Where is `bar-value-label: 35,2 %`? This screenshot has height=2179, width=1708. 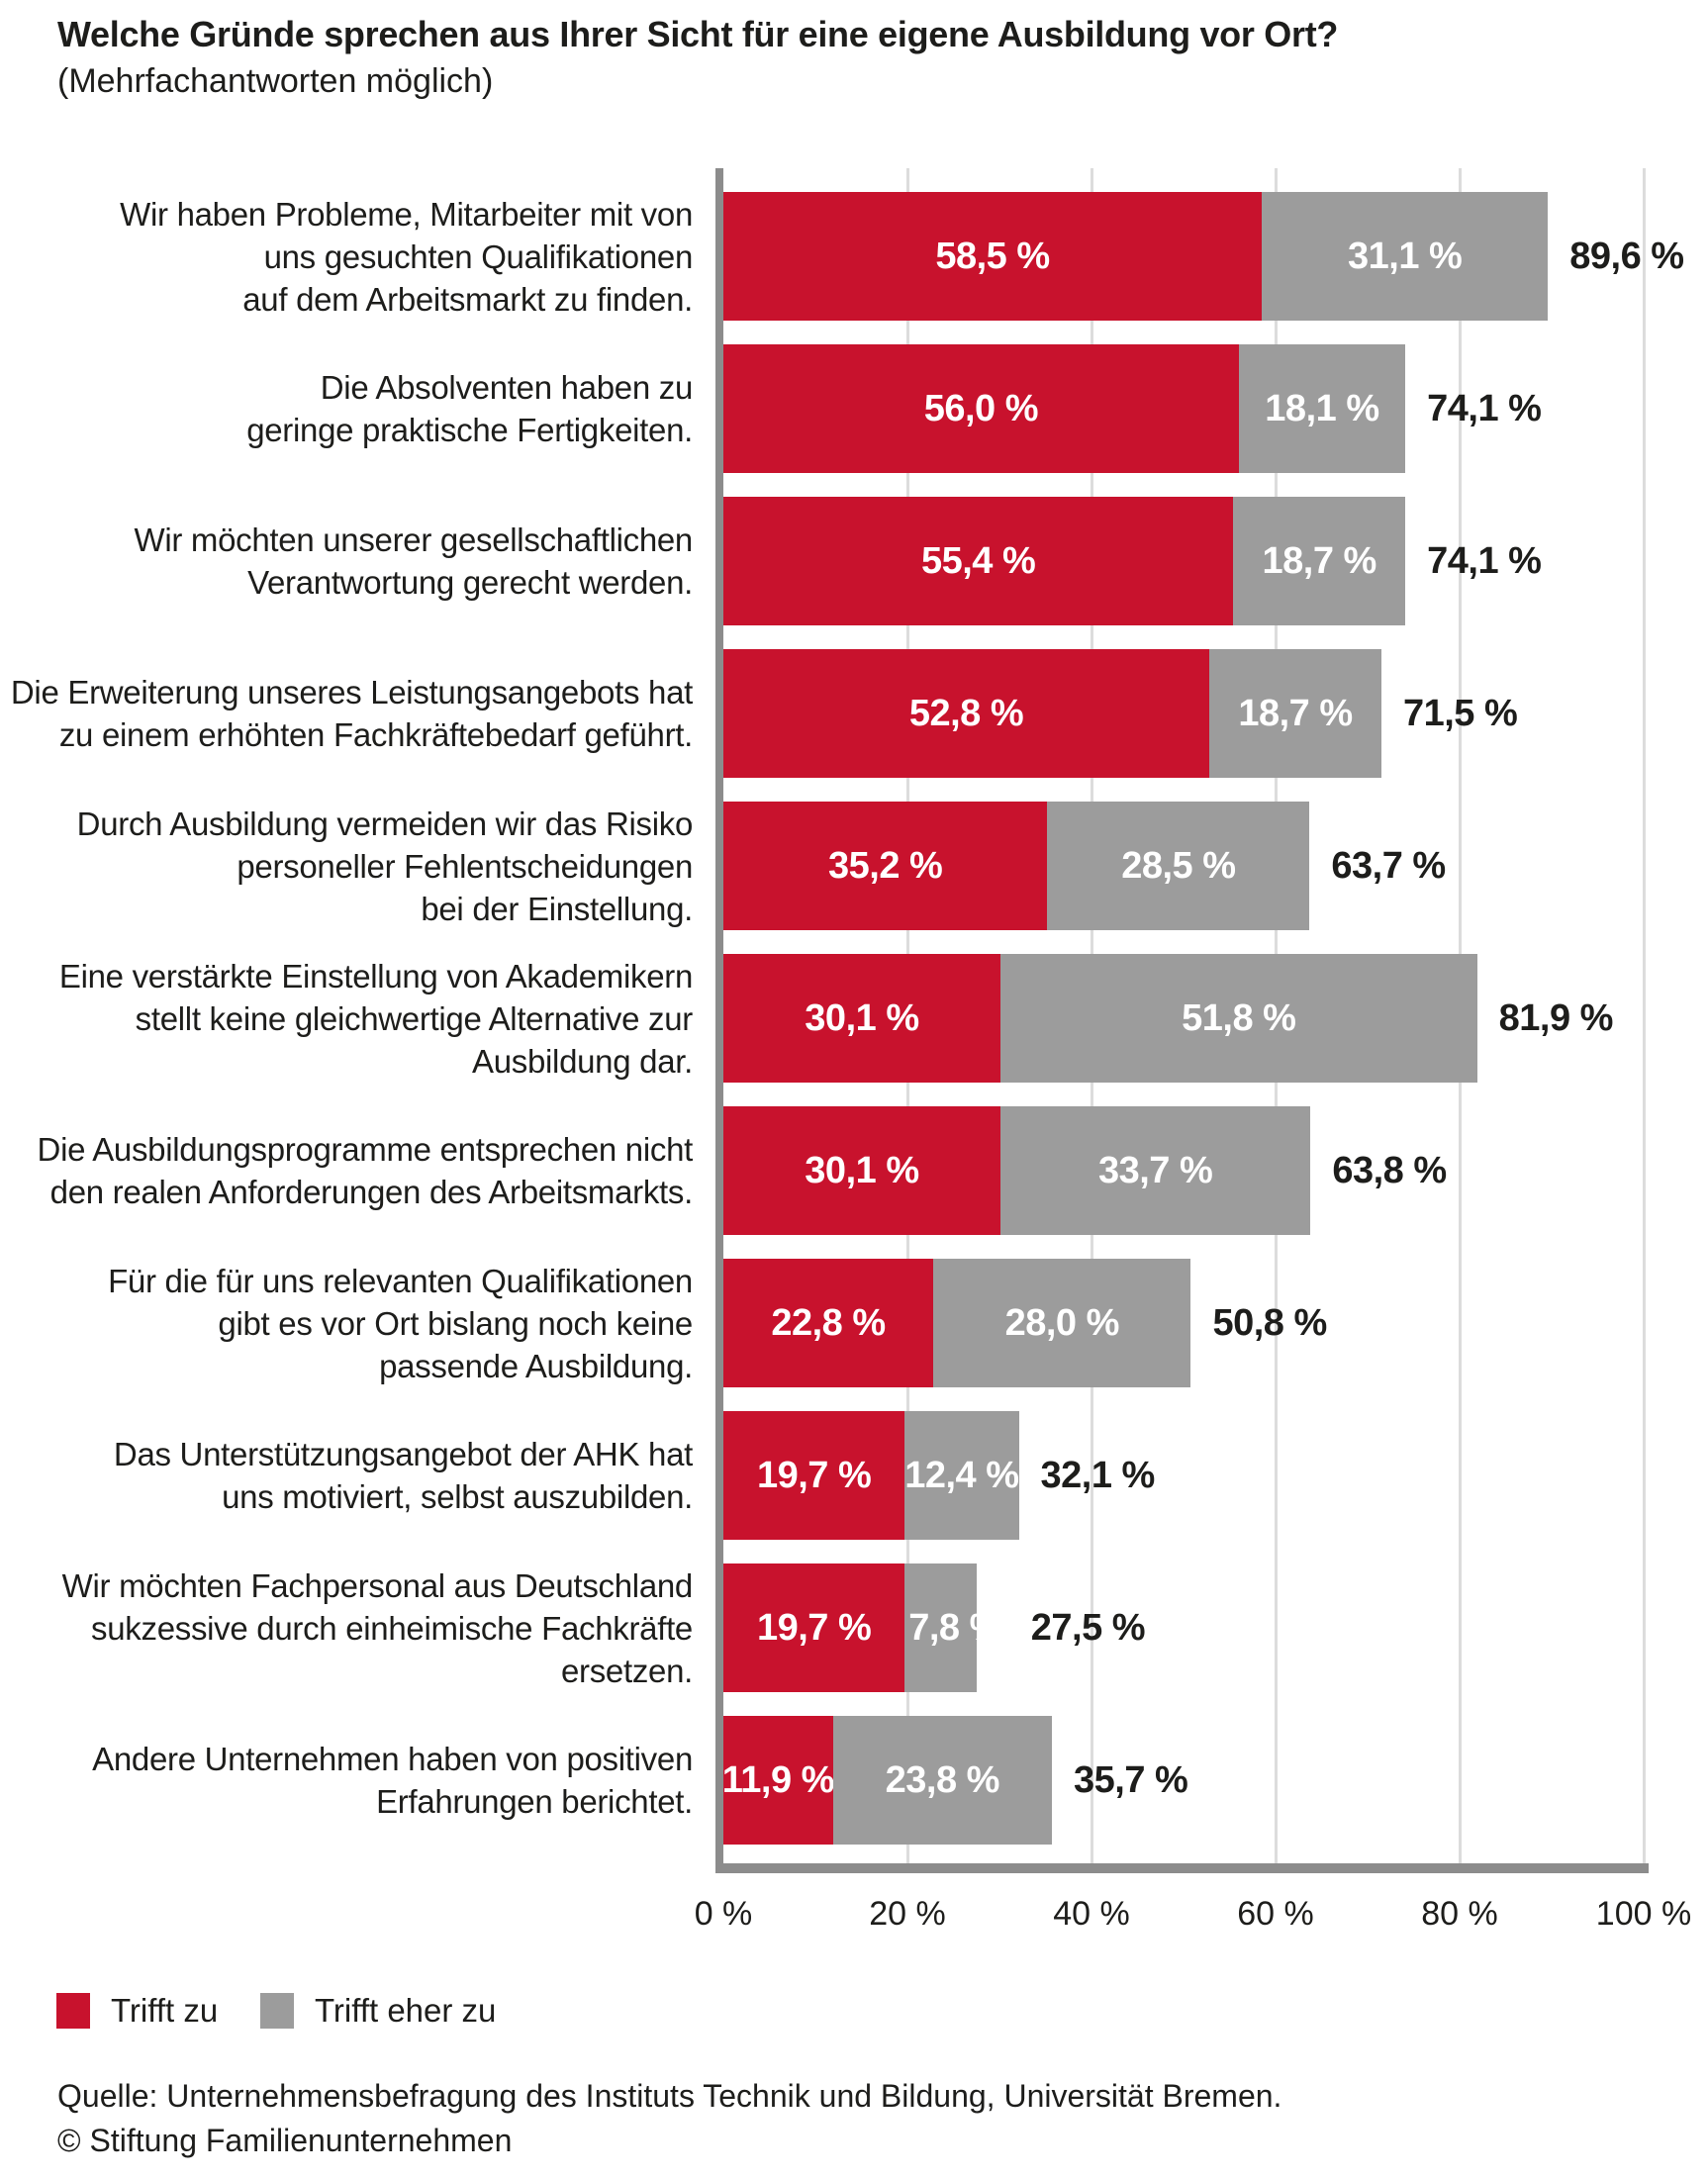
bar-value-label: 35,2 % is located at coordinates (885, 865).